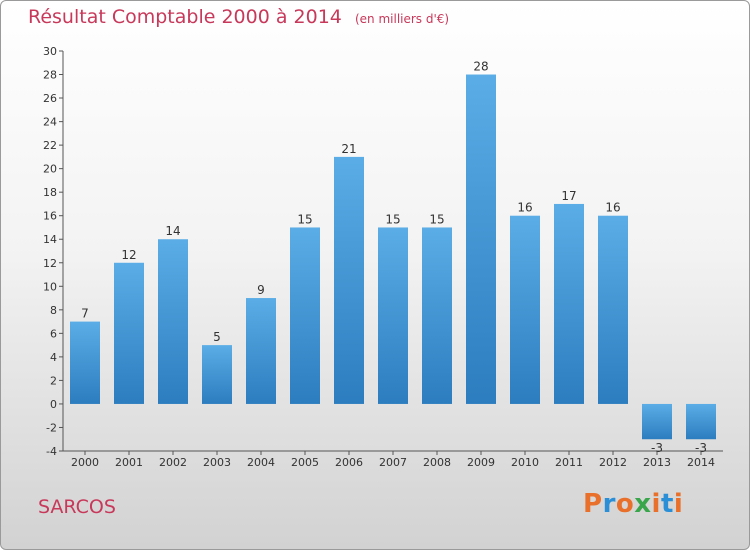 The height and width of the screenshot is (550, 750). Describe the element at coordinates (53, 310) in the screenshot. I see `y-tick-label: 8` at that location.